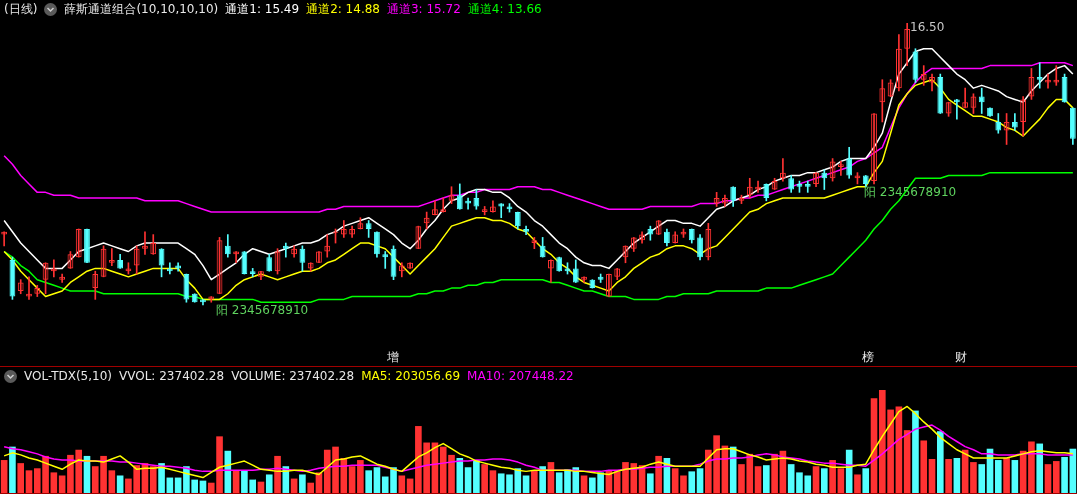 Image resolution: width=1077 pixels, height=494 pixels. I want to click on text: MA5: 203056.69, so click(411, 376).